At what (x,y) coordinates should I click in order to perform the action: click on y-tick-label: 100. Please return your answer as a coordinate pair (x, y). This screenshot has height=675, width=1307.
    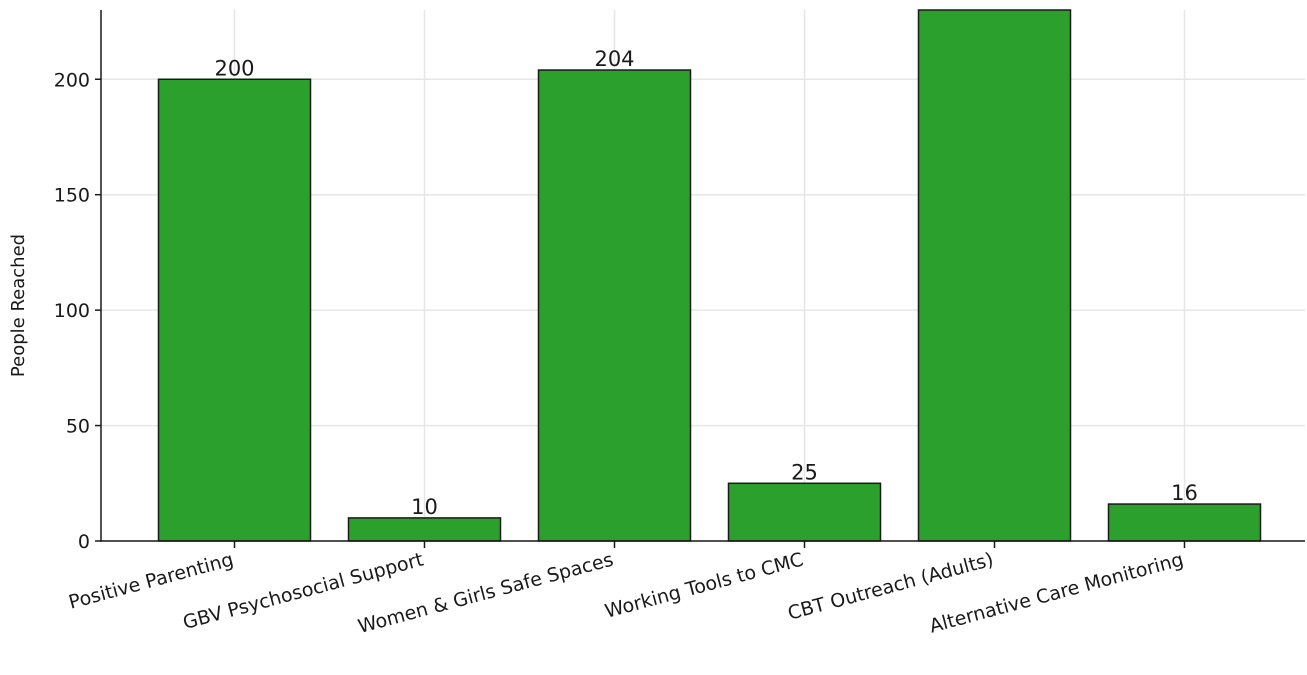
    Looking at the image, I should click on (72, 311).